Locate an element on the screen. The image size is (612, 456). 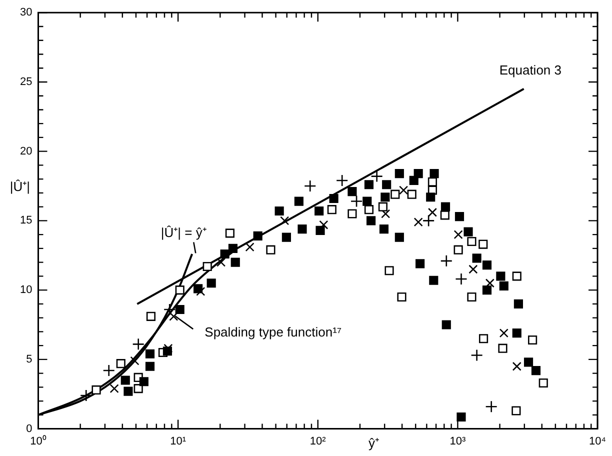
y-tick-label: 20 is located at coordinates (26, 151).